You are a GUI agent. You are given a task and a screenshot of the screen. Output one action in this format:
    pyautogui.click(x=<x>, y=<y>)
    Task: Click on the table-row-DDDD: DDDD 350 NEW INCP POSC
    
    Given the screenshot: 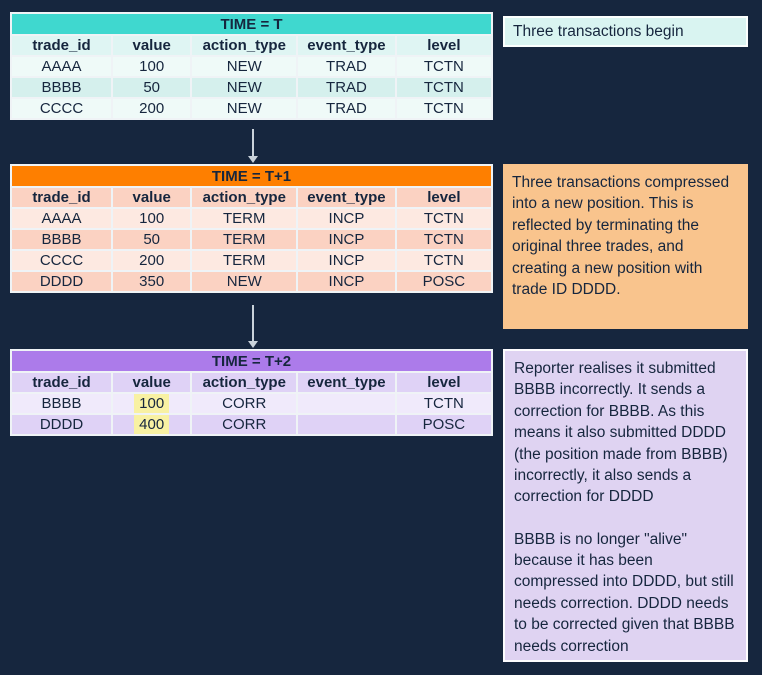 What is the action you would take?
    pyautogui.click(x=252, y=281)
    